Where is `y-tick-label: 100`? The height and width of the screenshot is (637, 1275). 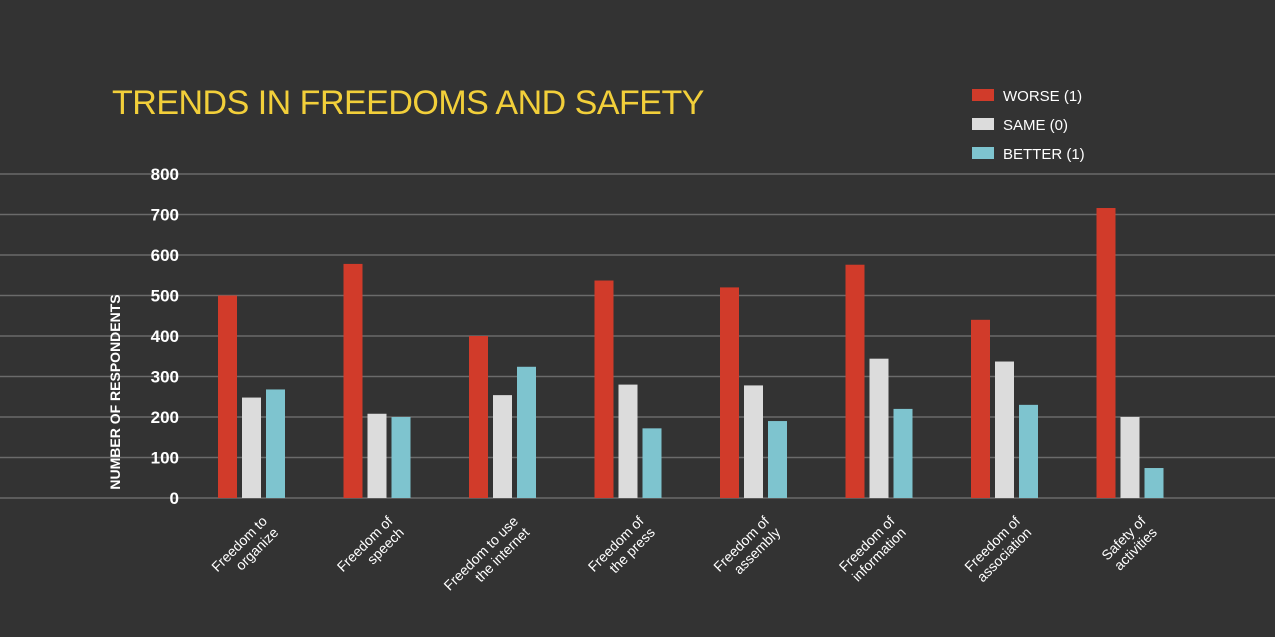 y-tick-label: 100 is located at coordinates (165, 458).